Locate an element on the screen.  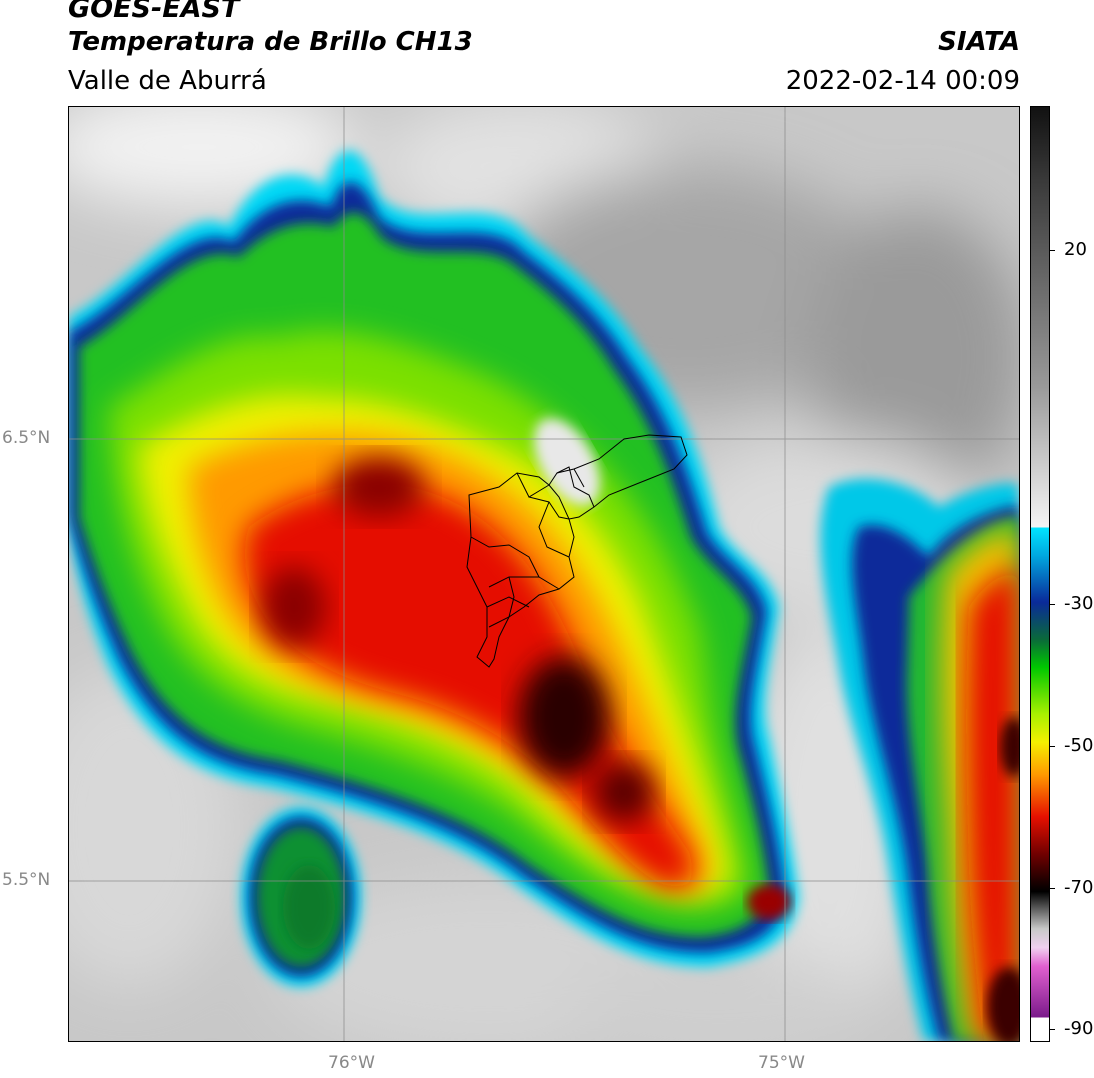
longitude-label-76w: 76°W is located at coordinates (351, 1063).